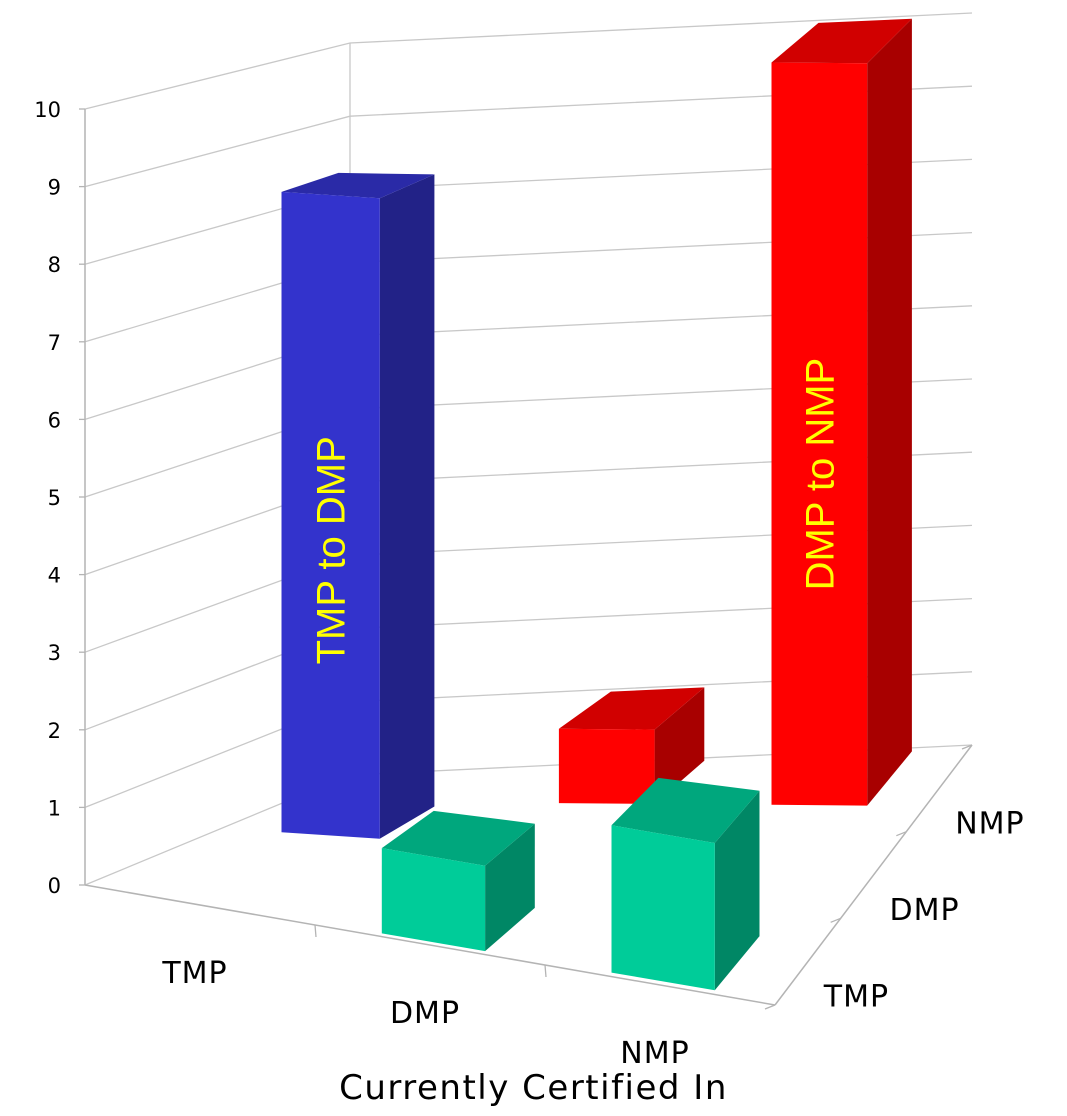 The width and height of the screenshot is (1067, 1116). I want to click on y-tick-label: 9, so click(54, 188).